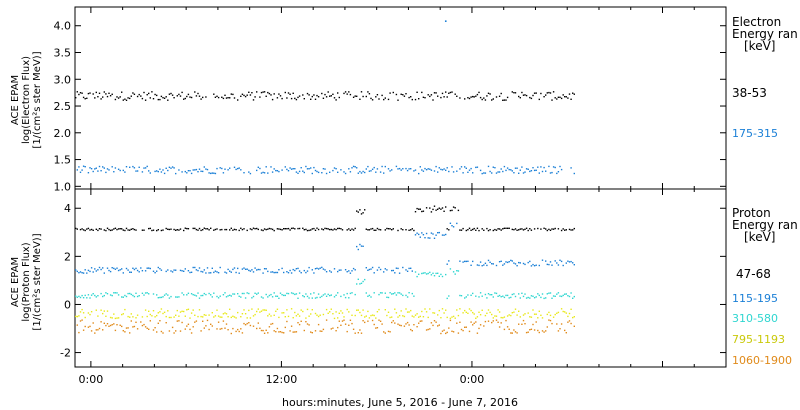 Image resolution: width=800 pixels, height=410 pixels. What do you see at coordinates (67, 256) in the screenshot?
I see `y-tick-label: 2` at bounding box center [67, 256].